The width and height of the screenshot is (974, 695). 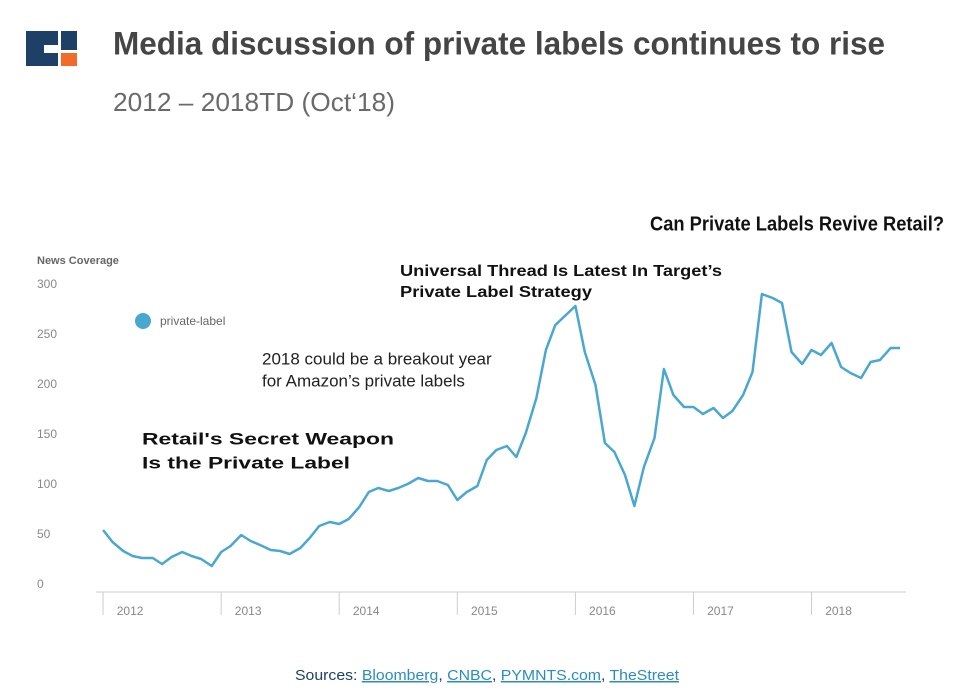 I want to click on source-link-text: CNBC, so click(x=469, y=675).